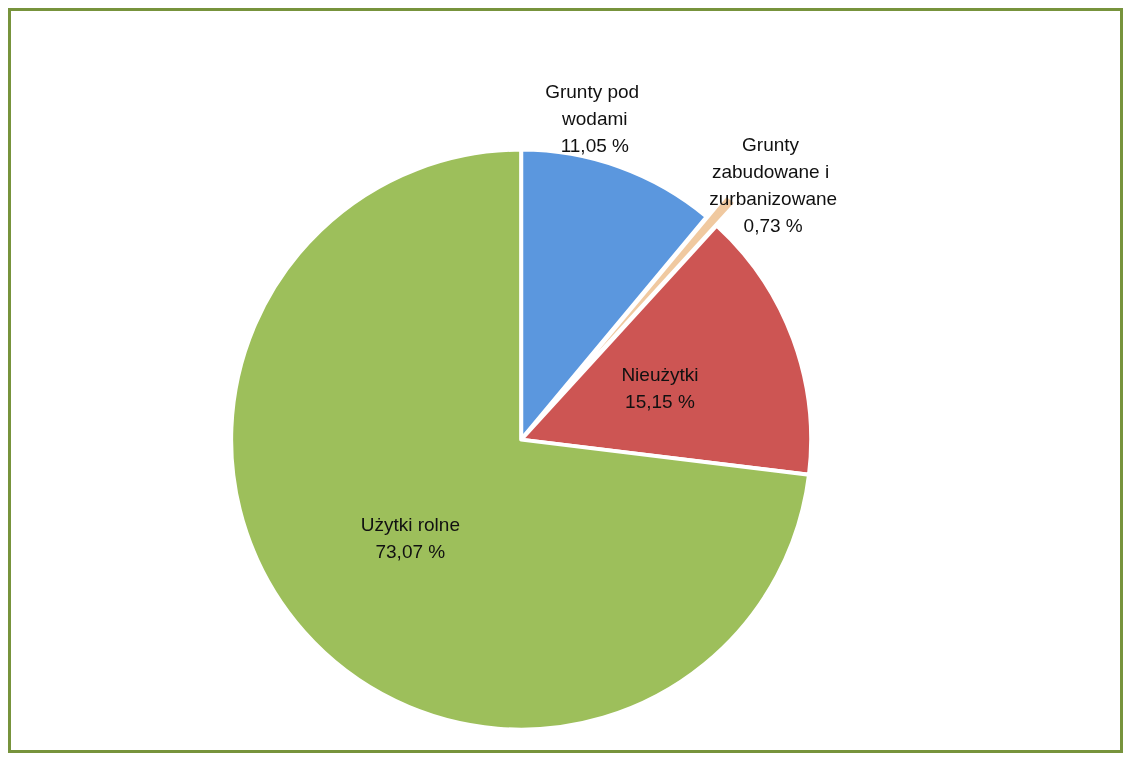  I want to click on slice-label: Nieużytki, so click(660, 375).